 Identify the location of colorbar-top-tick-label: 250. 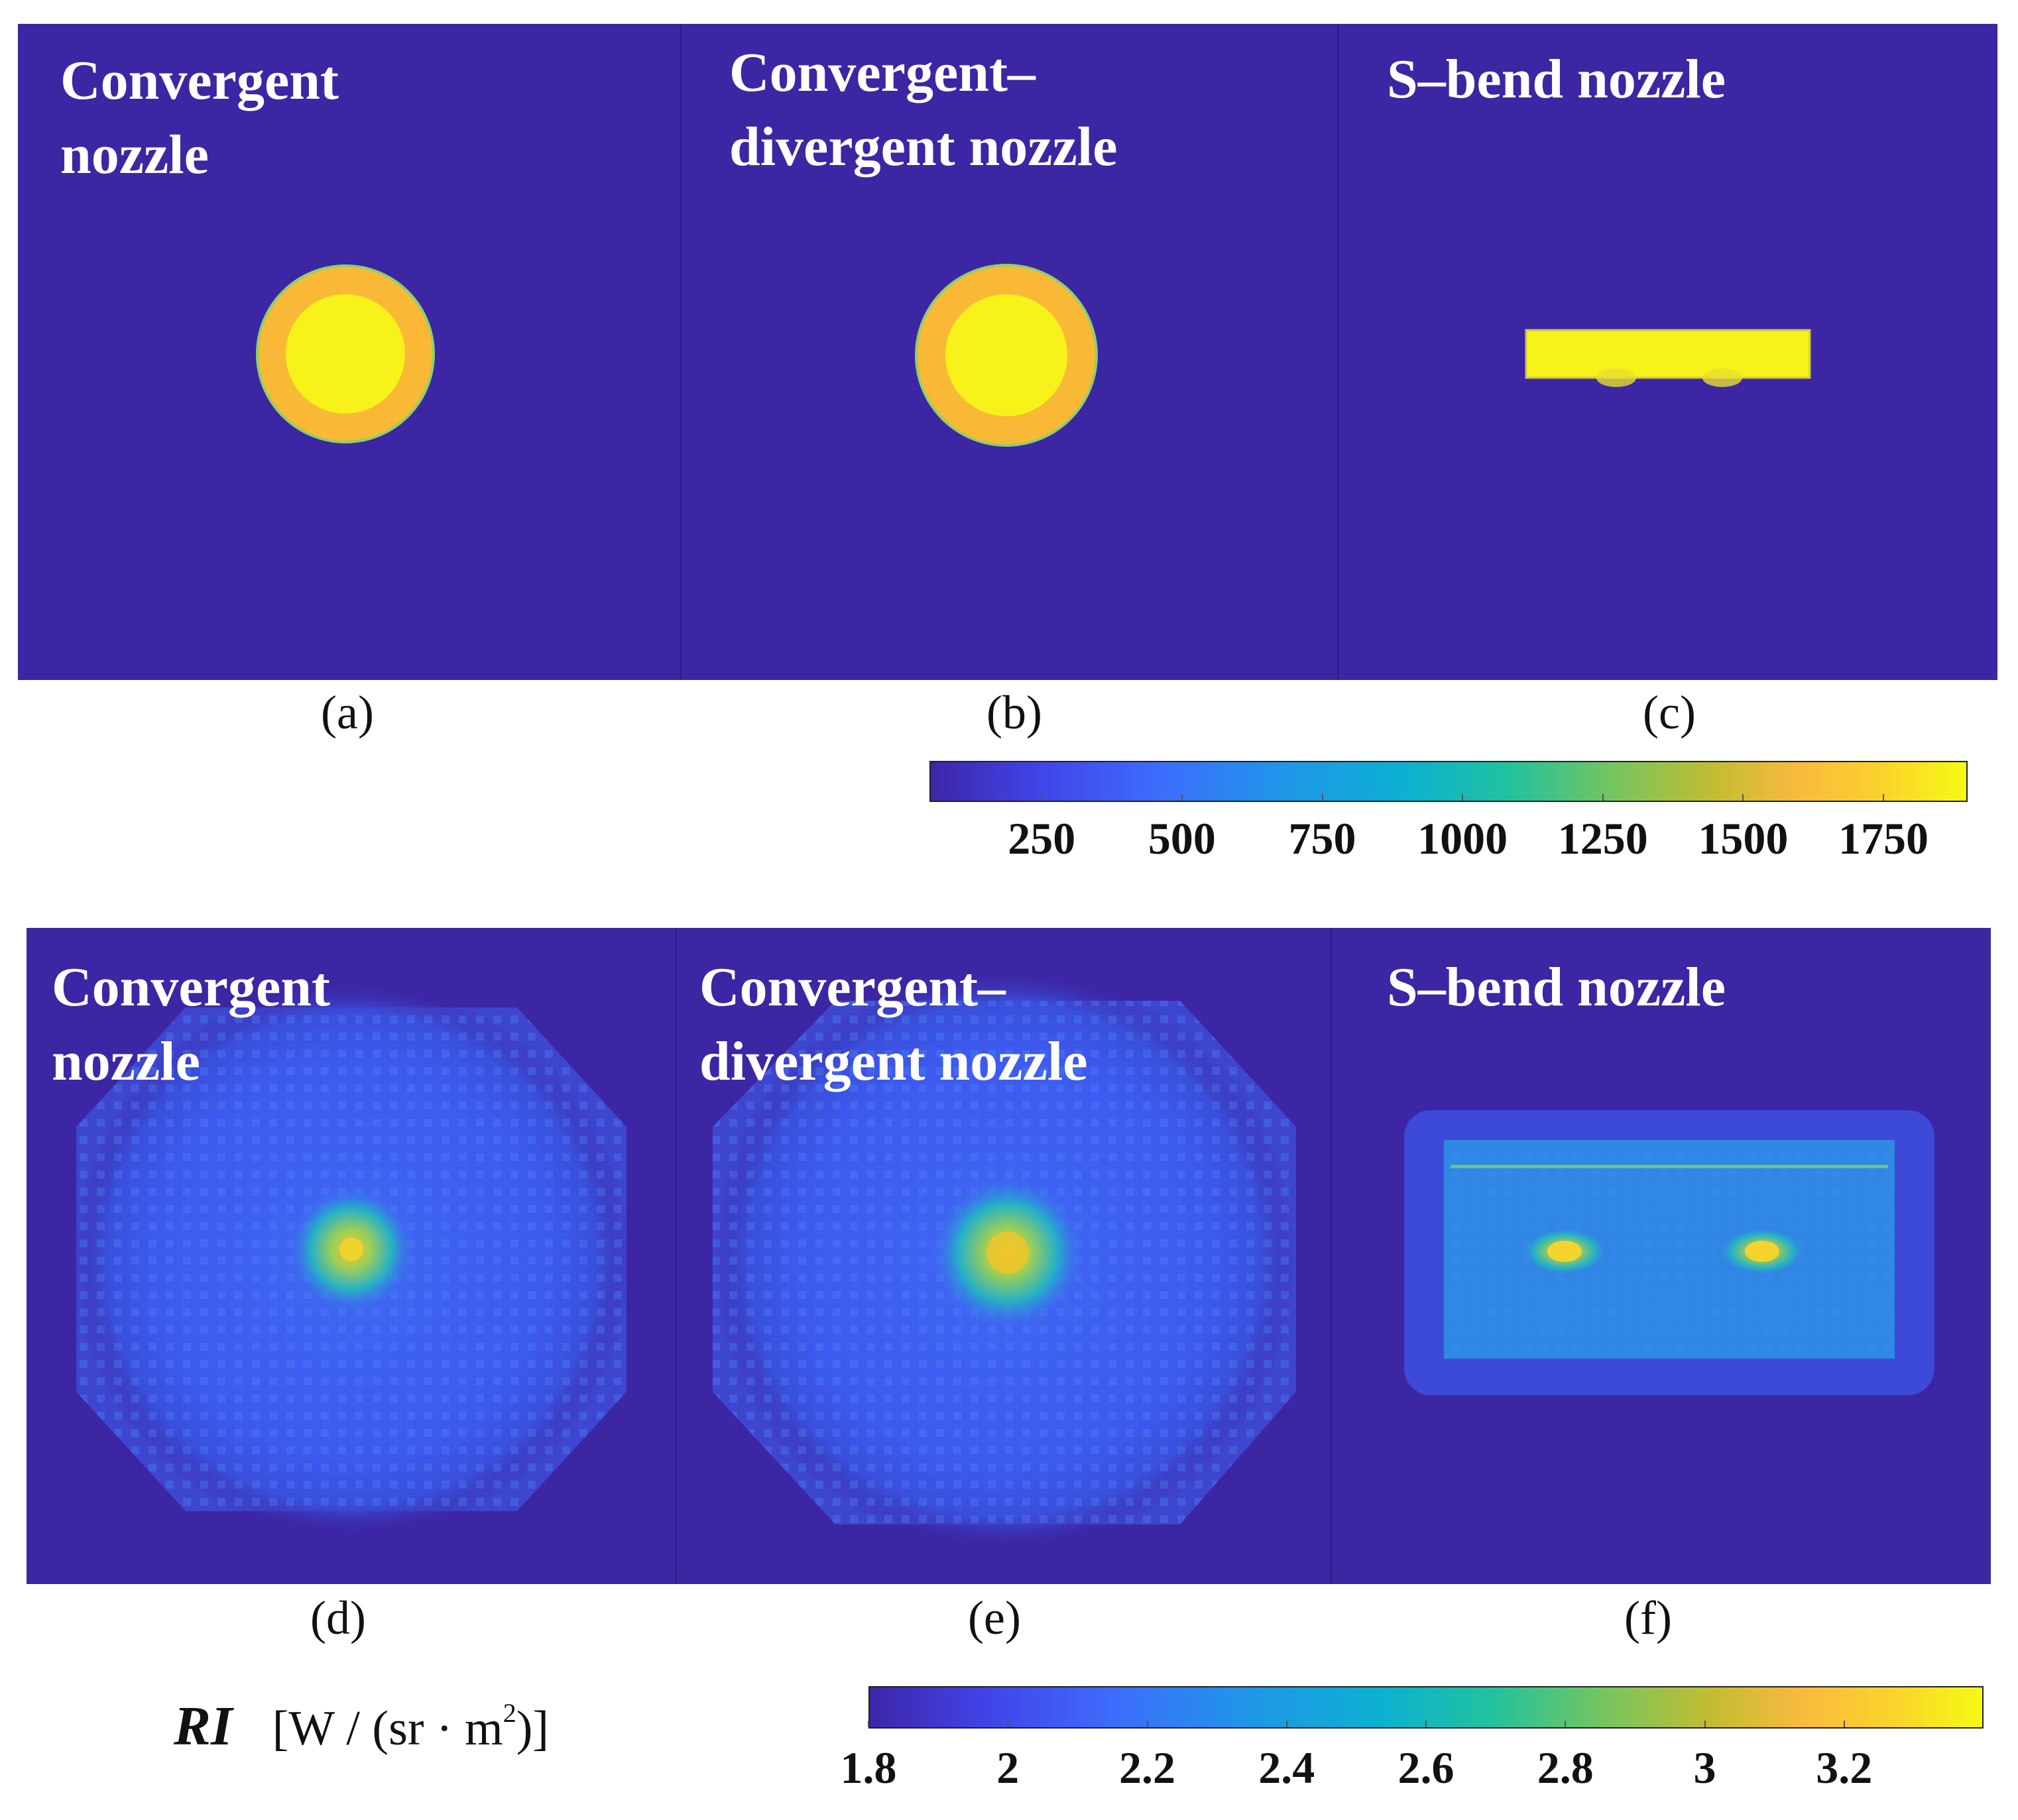
(1042, 839).